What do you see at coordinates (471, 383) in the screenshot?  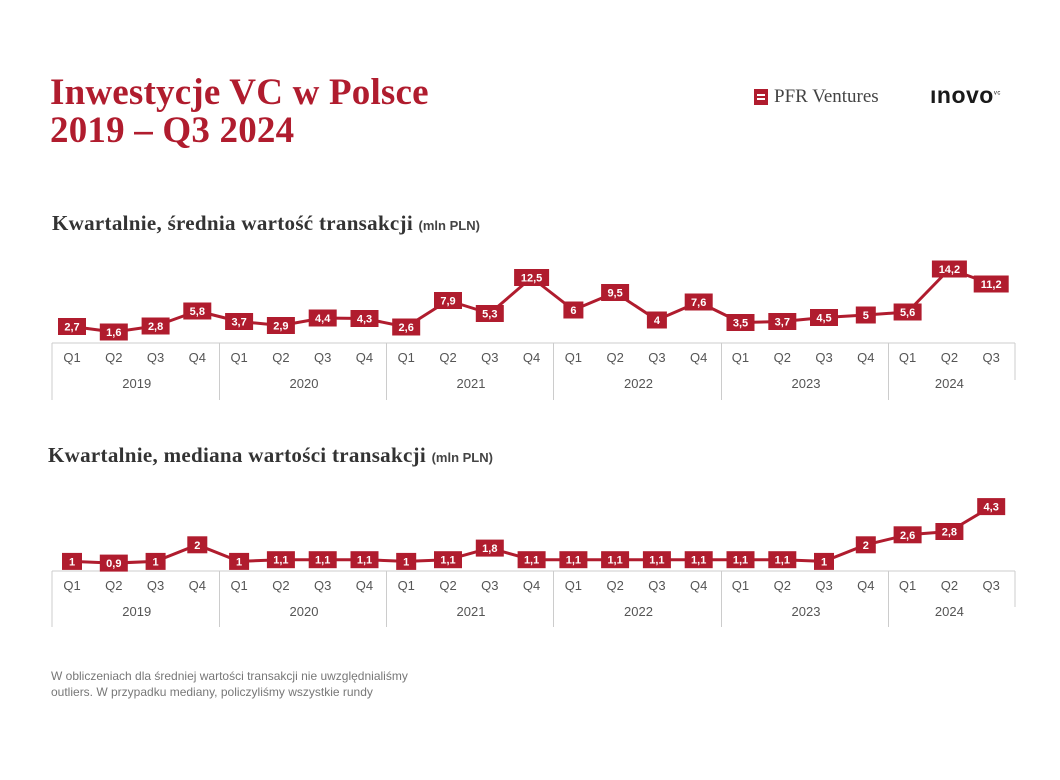 I see `mean-year-label: 2021` at bounding box center [471, 383].